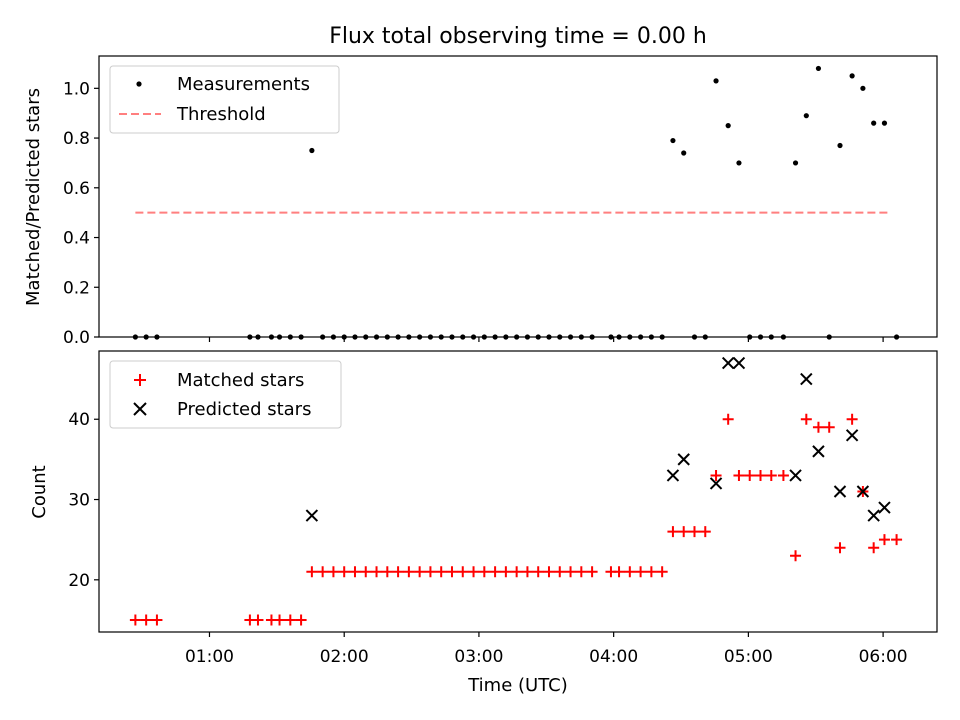 This screenshot has width=960, height=720. What do you see at coordinates (240, 380) in the screenshot?
I see `legend-matched-label: Matched stars` at bounding box center [240, 380].